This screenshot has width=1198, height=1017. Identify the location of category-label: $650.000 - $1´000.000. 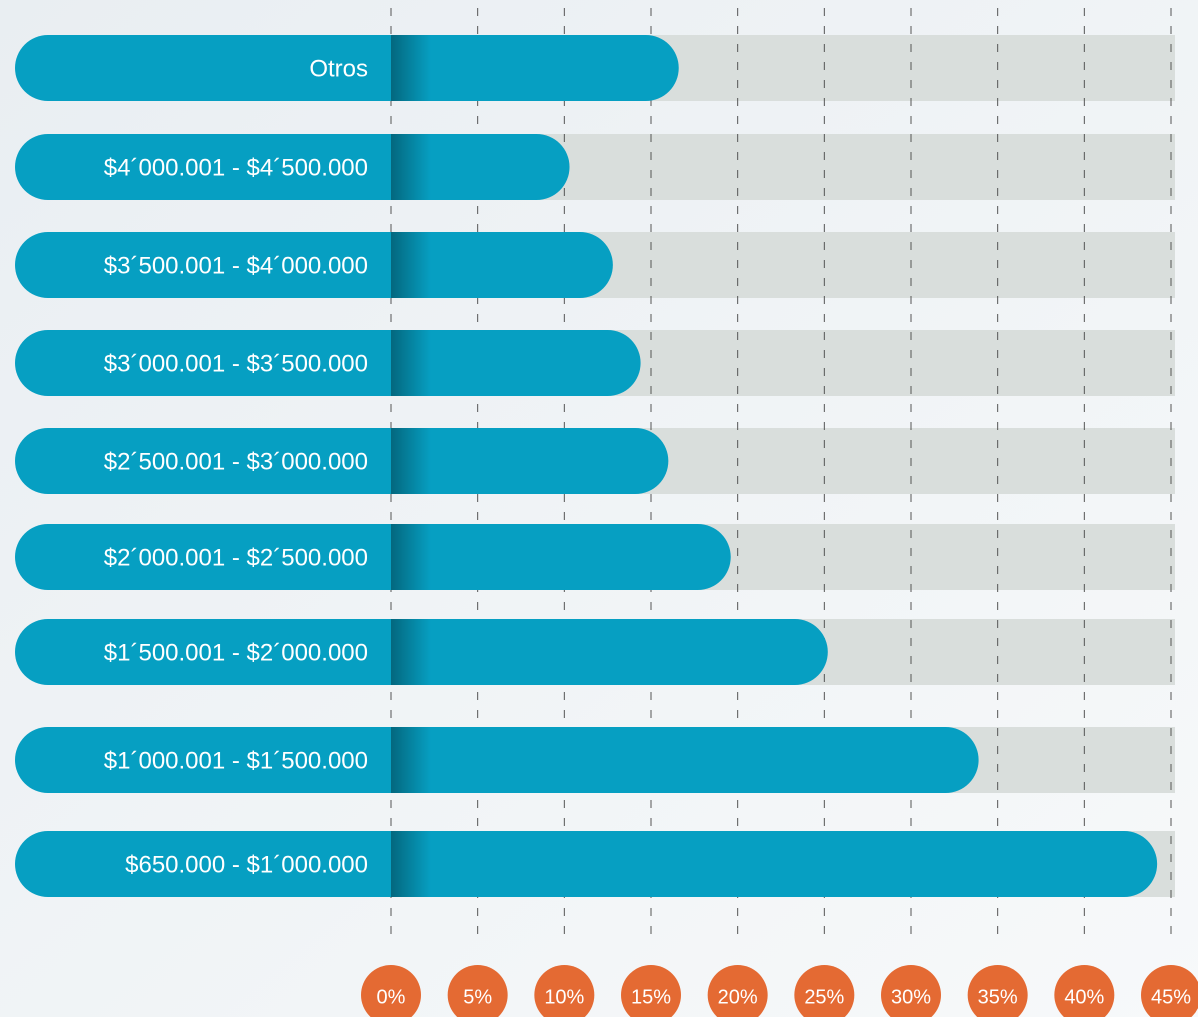
(246, 864).